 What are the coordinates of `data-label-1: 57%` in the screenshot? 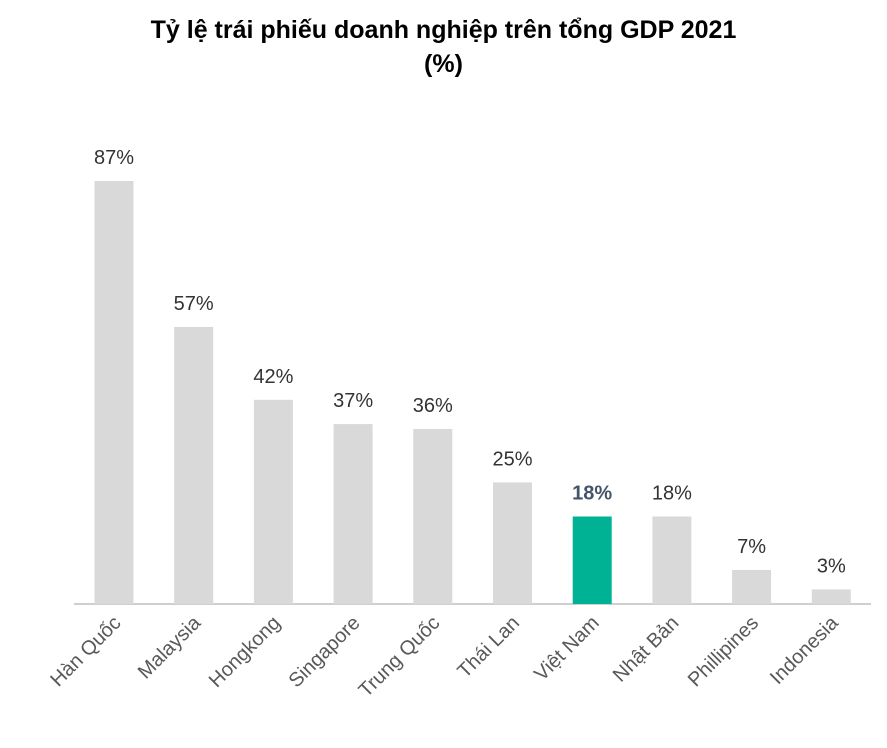 It's located at (194, 304).